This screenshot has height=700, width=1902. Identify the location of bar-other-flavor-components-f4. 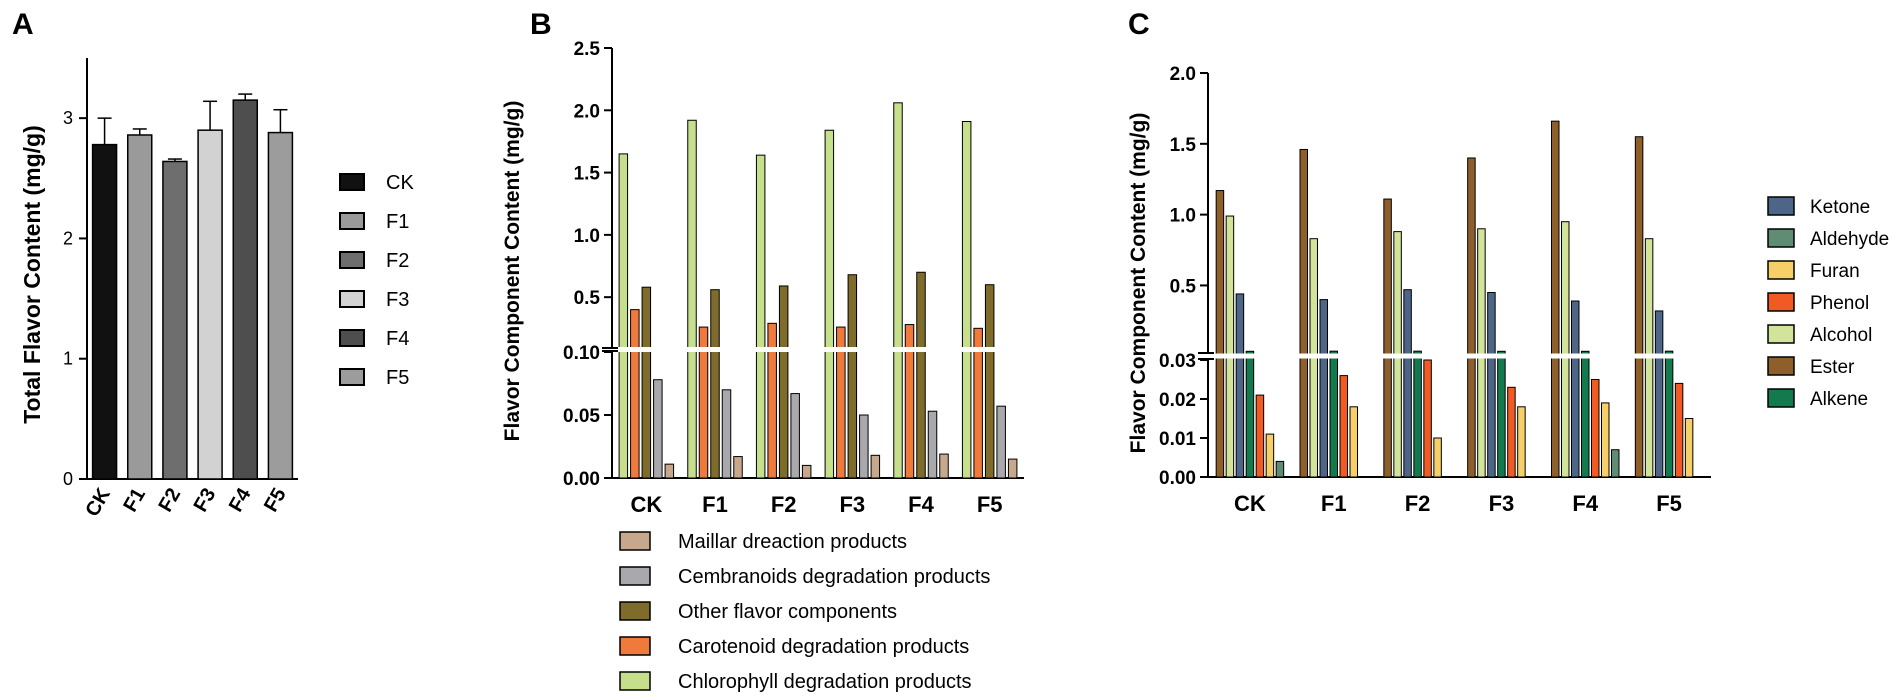
(921, 375).